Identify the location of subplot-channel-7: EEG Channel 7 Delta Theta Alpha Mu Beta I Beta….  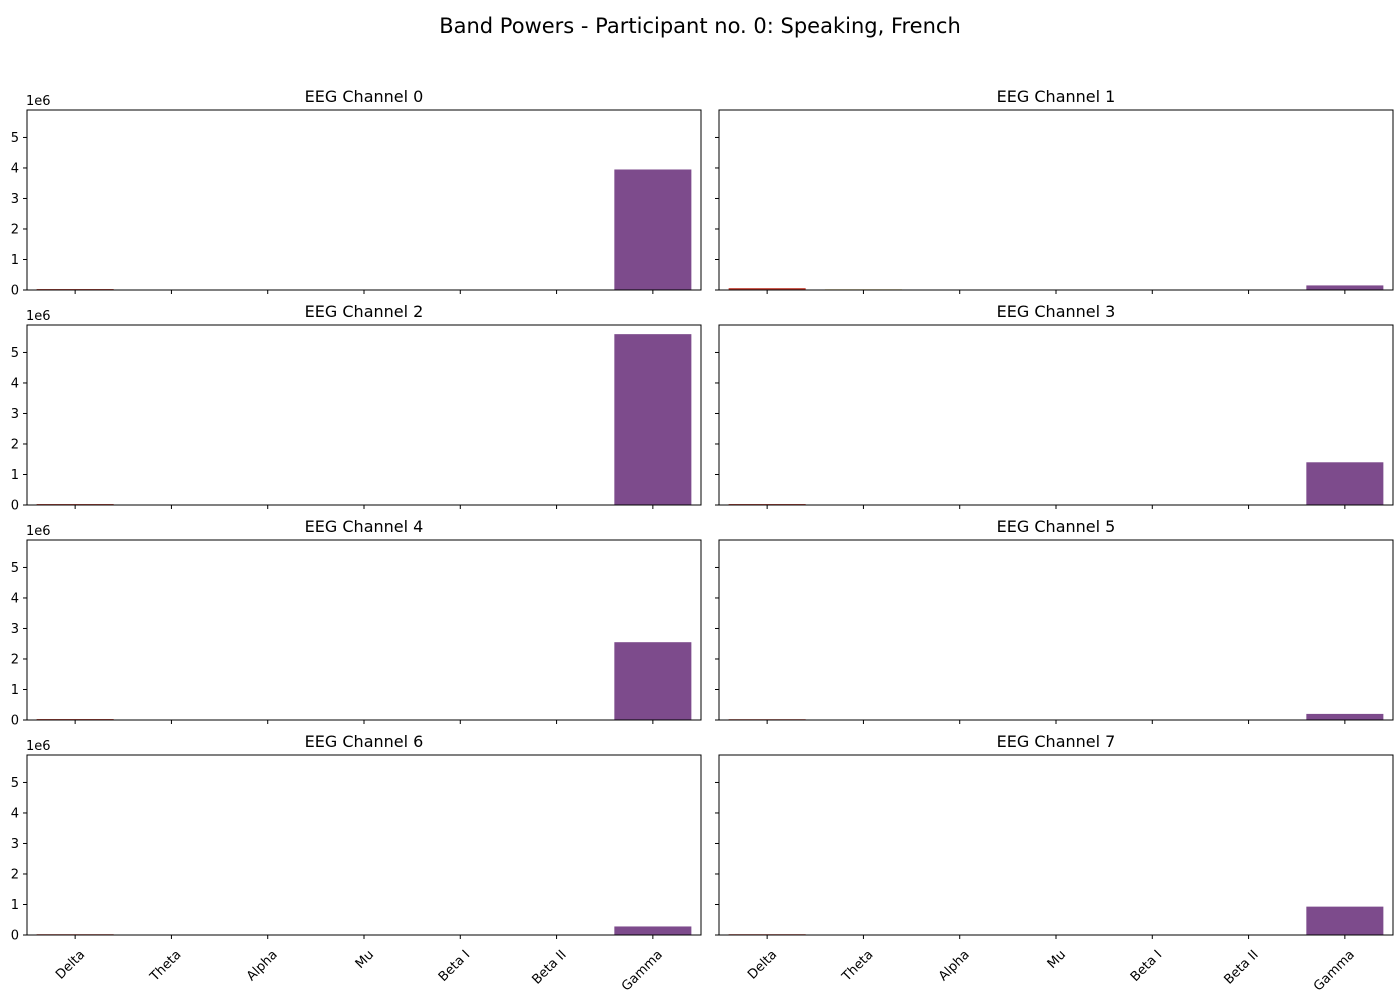
(1054, 863).